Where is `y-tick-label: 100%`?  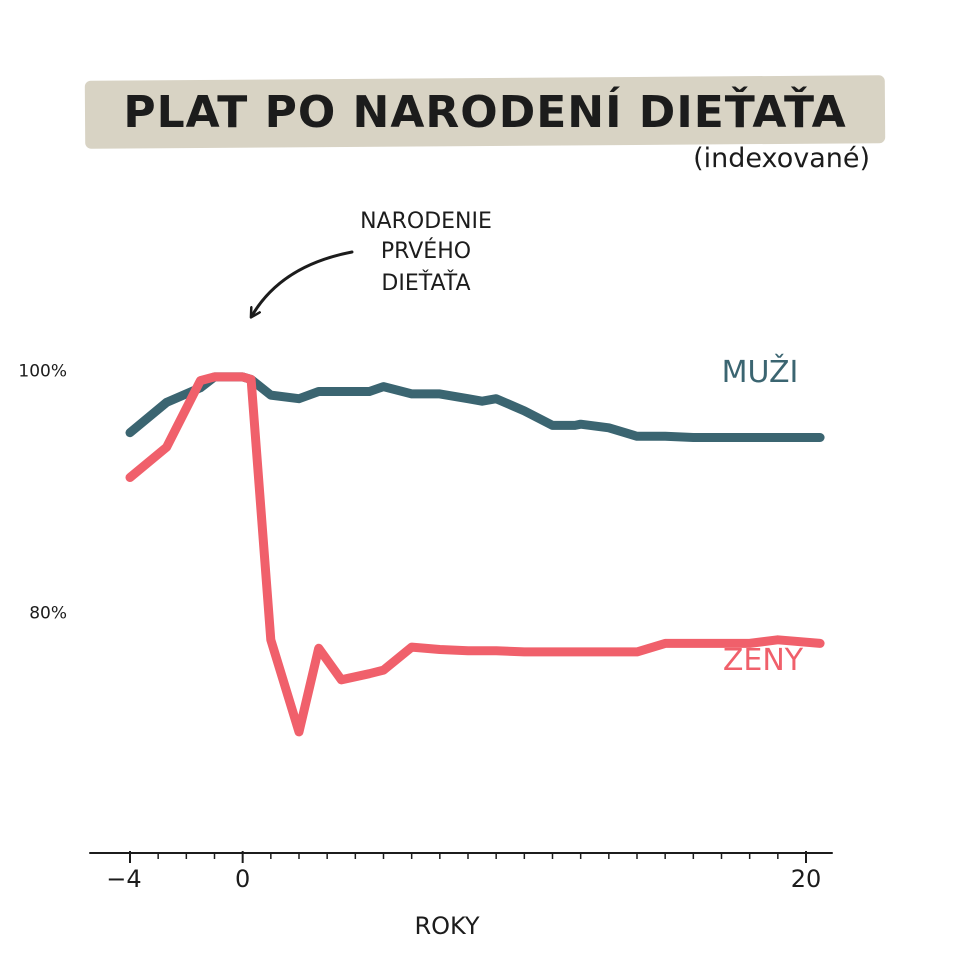
y-tick-label: 100% is located at coordinates (42, 371).